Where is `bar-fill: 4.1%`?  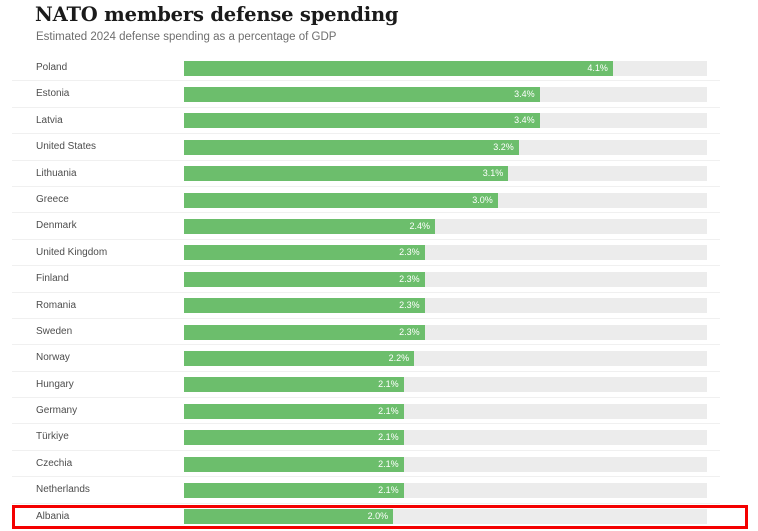
bar-fill: 4.1% is located at coordinates (398, 68).